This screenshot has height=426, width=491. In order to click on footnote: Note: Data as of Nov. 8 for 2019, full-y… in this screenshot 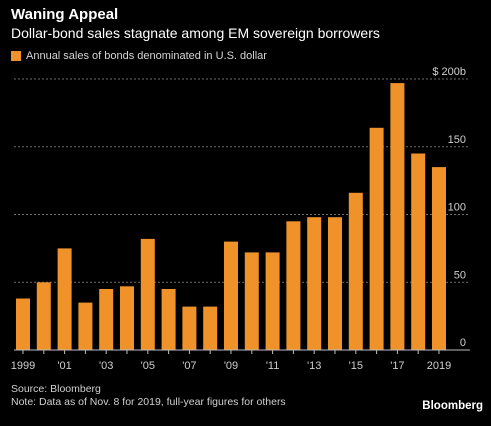, I will do `click(148, 402)`.